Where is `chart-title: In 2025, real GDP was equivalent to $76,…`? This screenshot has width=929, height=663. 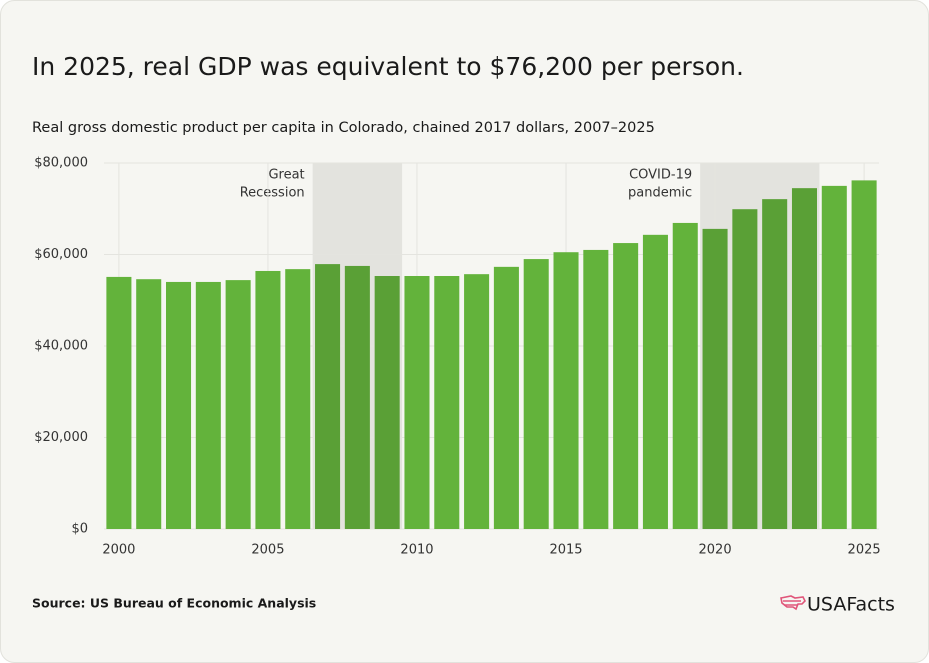
chart-title: In 2025, real GDP was equivalent to $76,… is located at coordinates (388, 66).